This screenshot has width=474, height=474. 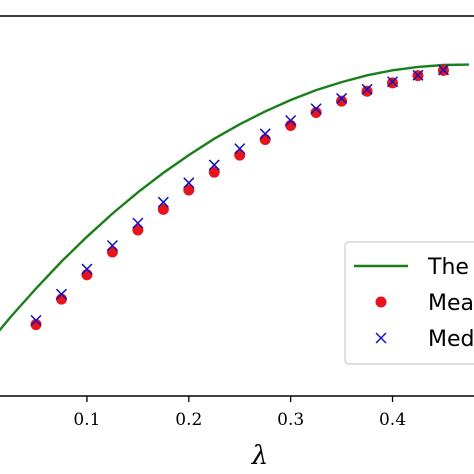 What do you see at coordinates (381, 302) in the screenshot?
I see `legend-swatch-circle` at bounding box center [381, 302].